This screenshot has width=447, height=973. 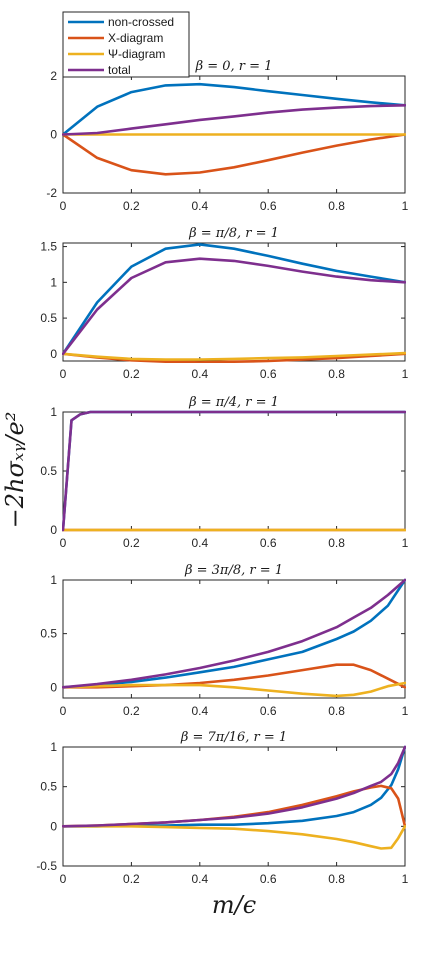 I want to click on panel-2: 0 0.2 0.4 0.6 0.8 1 0 0.5 1 1.5 β = π/8, r = 1, so click(x=224, y=303).